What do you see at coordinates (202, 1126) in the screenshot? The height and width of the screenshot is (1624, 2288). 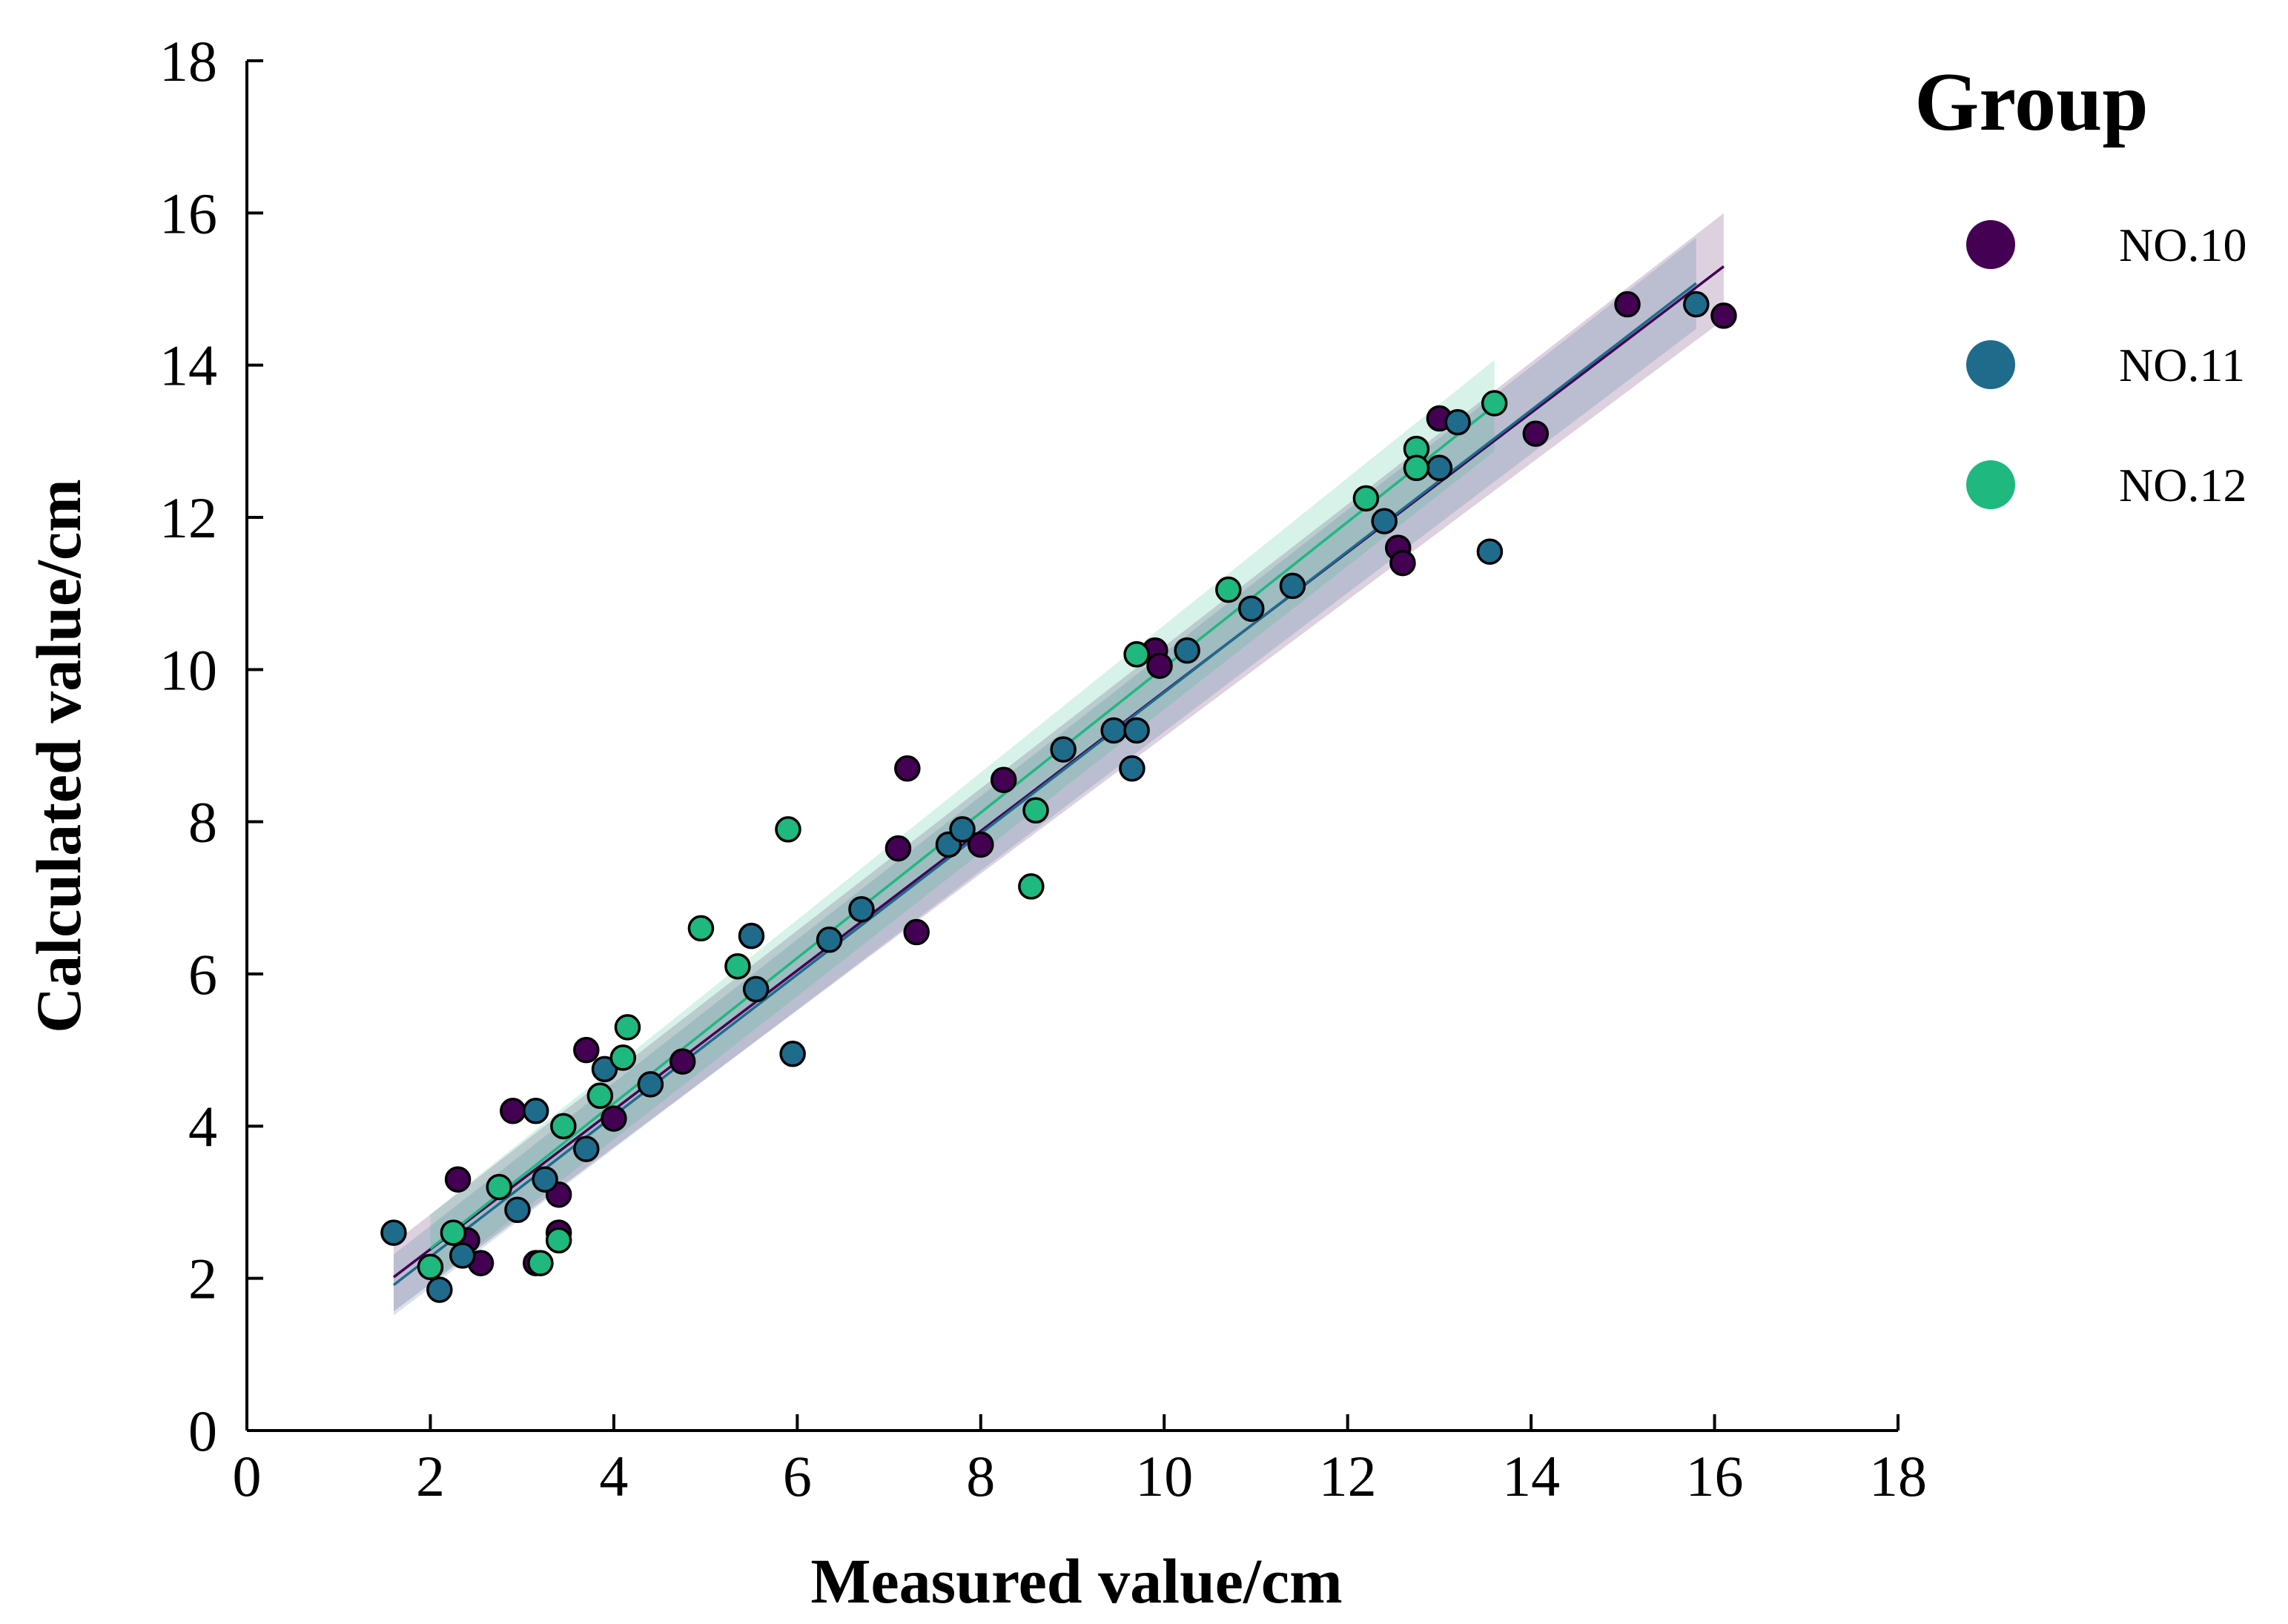 I see `y-tick-label: 4` at bounding box center [202, 1126].